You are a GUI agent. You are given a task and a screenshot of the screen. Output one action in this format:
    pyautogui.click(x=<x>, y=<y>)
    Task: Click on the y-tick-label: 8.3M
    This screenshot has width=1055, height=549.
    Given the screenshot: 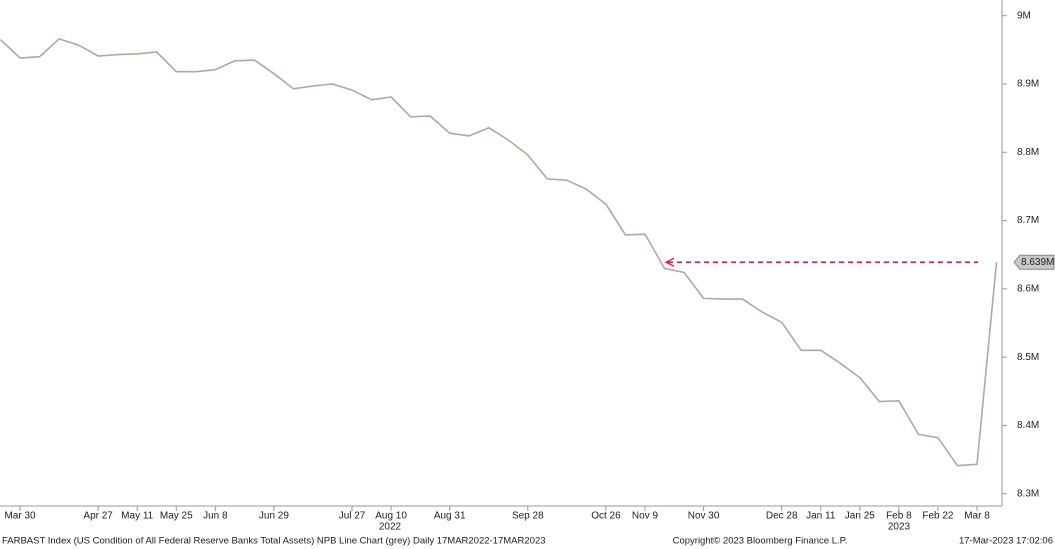 What is the action you would take?
    pyautogui.click(x=1028, y=493)
    